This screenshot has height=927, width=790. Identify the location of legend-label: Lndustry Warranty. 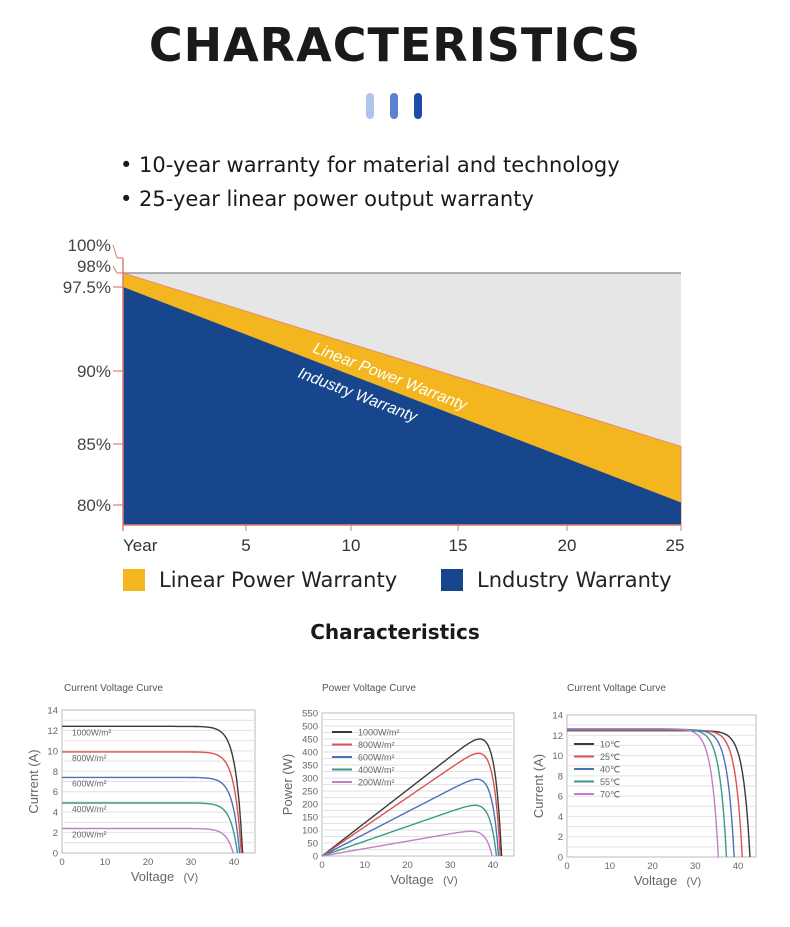
(574, 580).